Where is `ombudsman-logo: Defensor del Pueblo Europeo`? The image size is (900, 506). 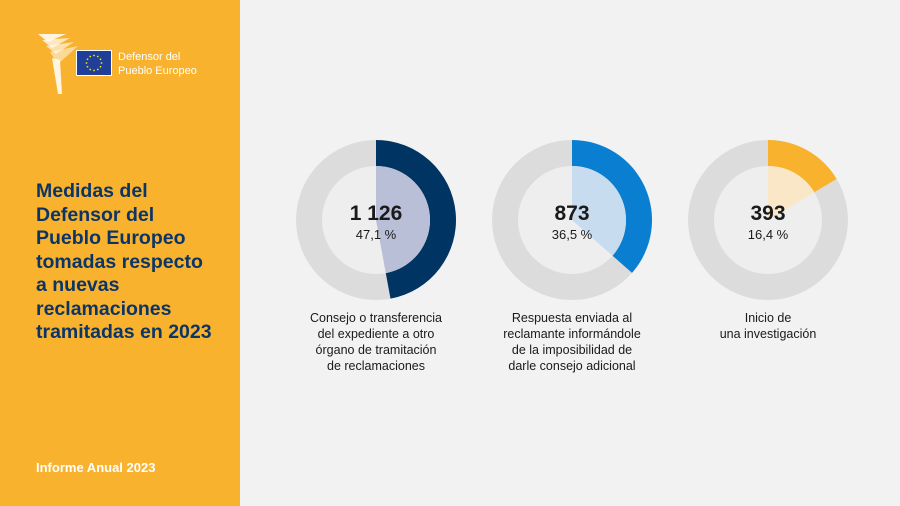
ombudsman-logo: Defensor del Pueblo Europeo is located at coordinates (131, 63).